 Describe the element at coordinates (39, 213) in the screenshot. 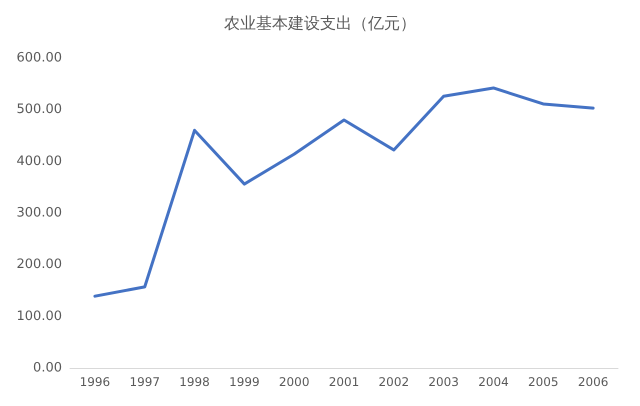

I see `y-tick-label: 300.00` at that location.